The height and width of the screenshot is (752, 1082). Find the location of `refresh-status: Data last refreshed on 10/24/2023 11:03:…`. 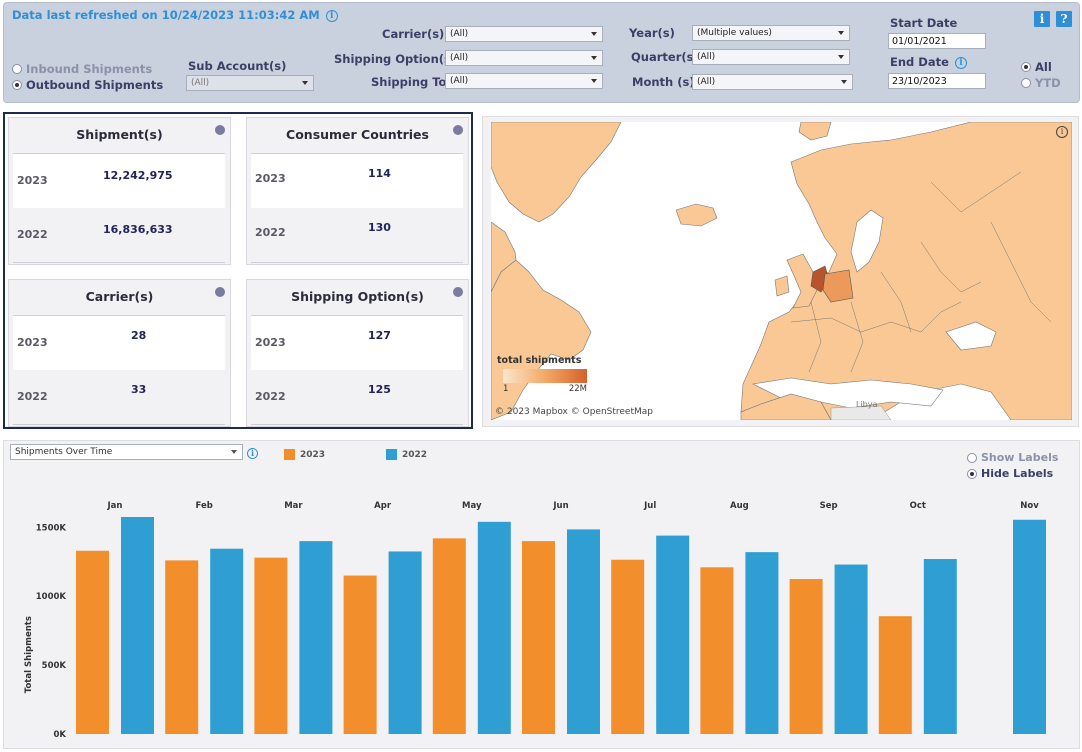

refresh-status: Data last refreshed on 10/24/2023 11:03:… is located at coordinates (175, 15).